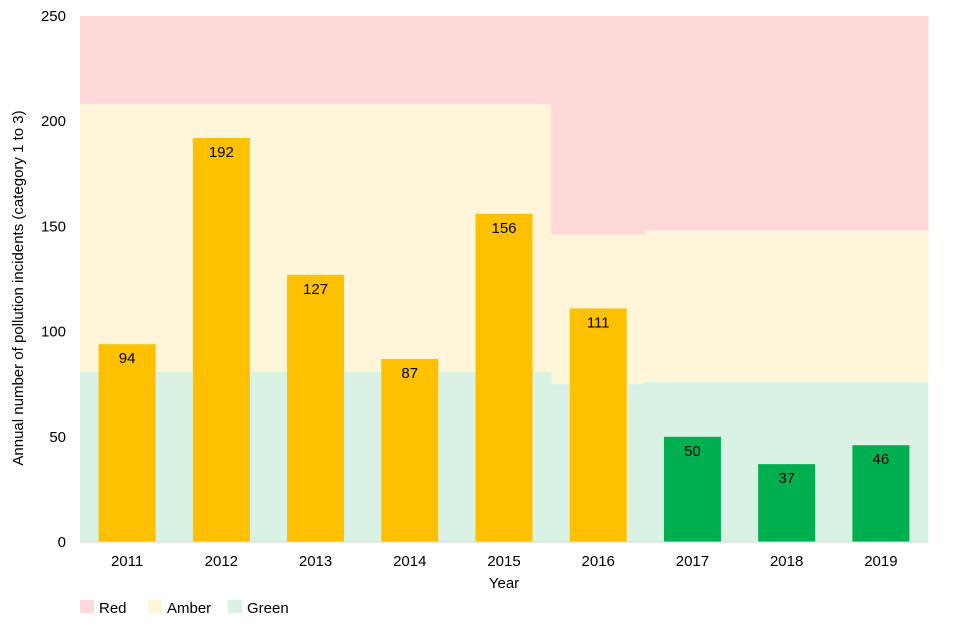  Describe the element at coordinates (693, 306) in the screenshot. I see `band-amber-2017` at that location.